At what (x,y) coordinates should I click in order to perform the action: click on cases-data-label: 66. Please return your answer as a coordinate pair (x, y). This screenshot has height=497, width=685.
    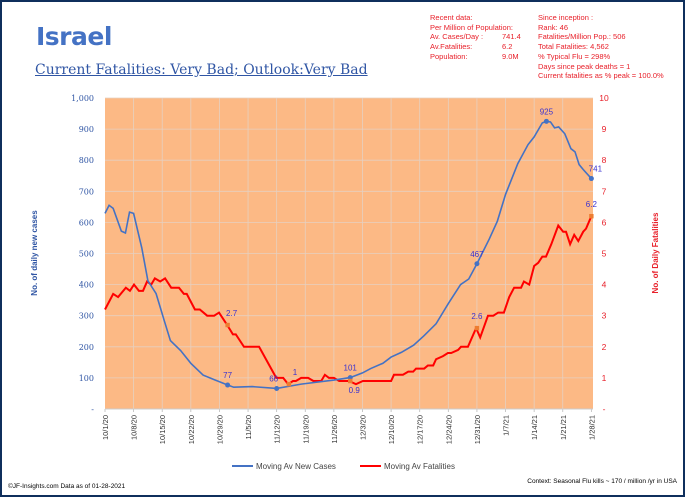
    Looking at the image, I should click on (273, 378).